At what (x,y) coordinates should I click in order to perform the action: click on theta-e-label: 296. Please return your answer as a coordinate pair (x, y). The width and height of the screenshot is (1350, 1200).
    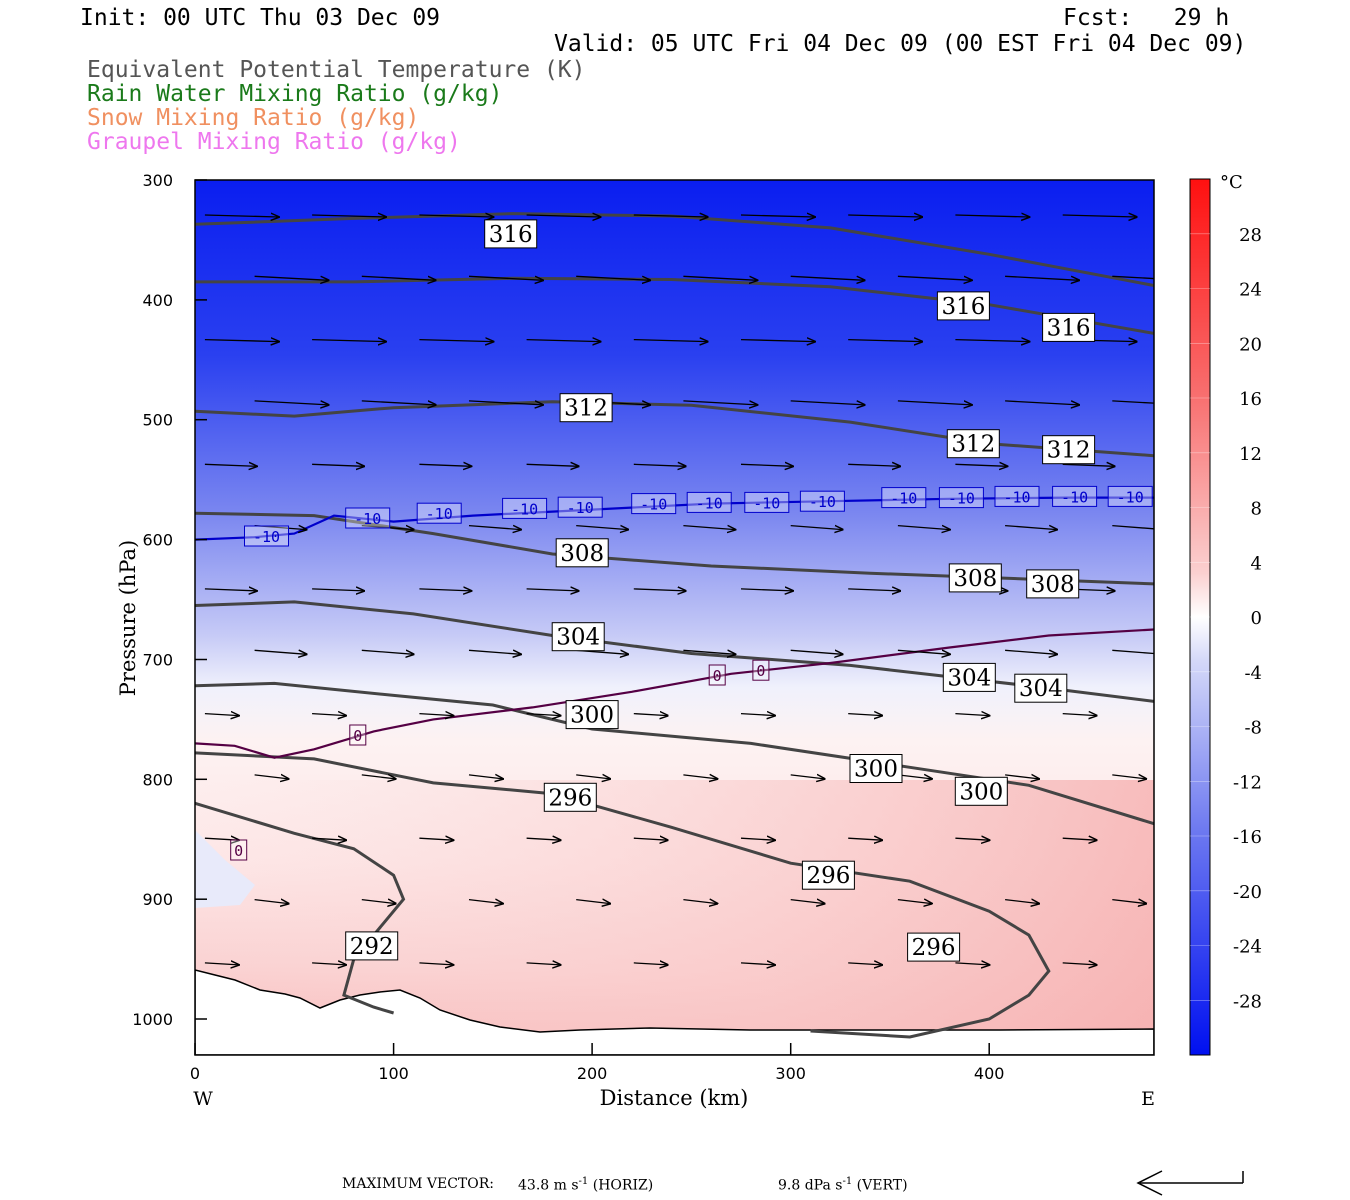
    Looking at the image, I should click on (570, 797).